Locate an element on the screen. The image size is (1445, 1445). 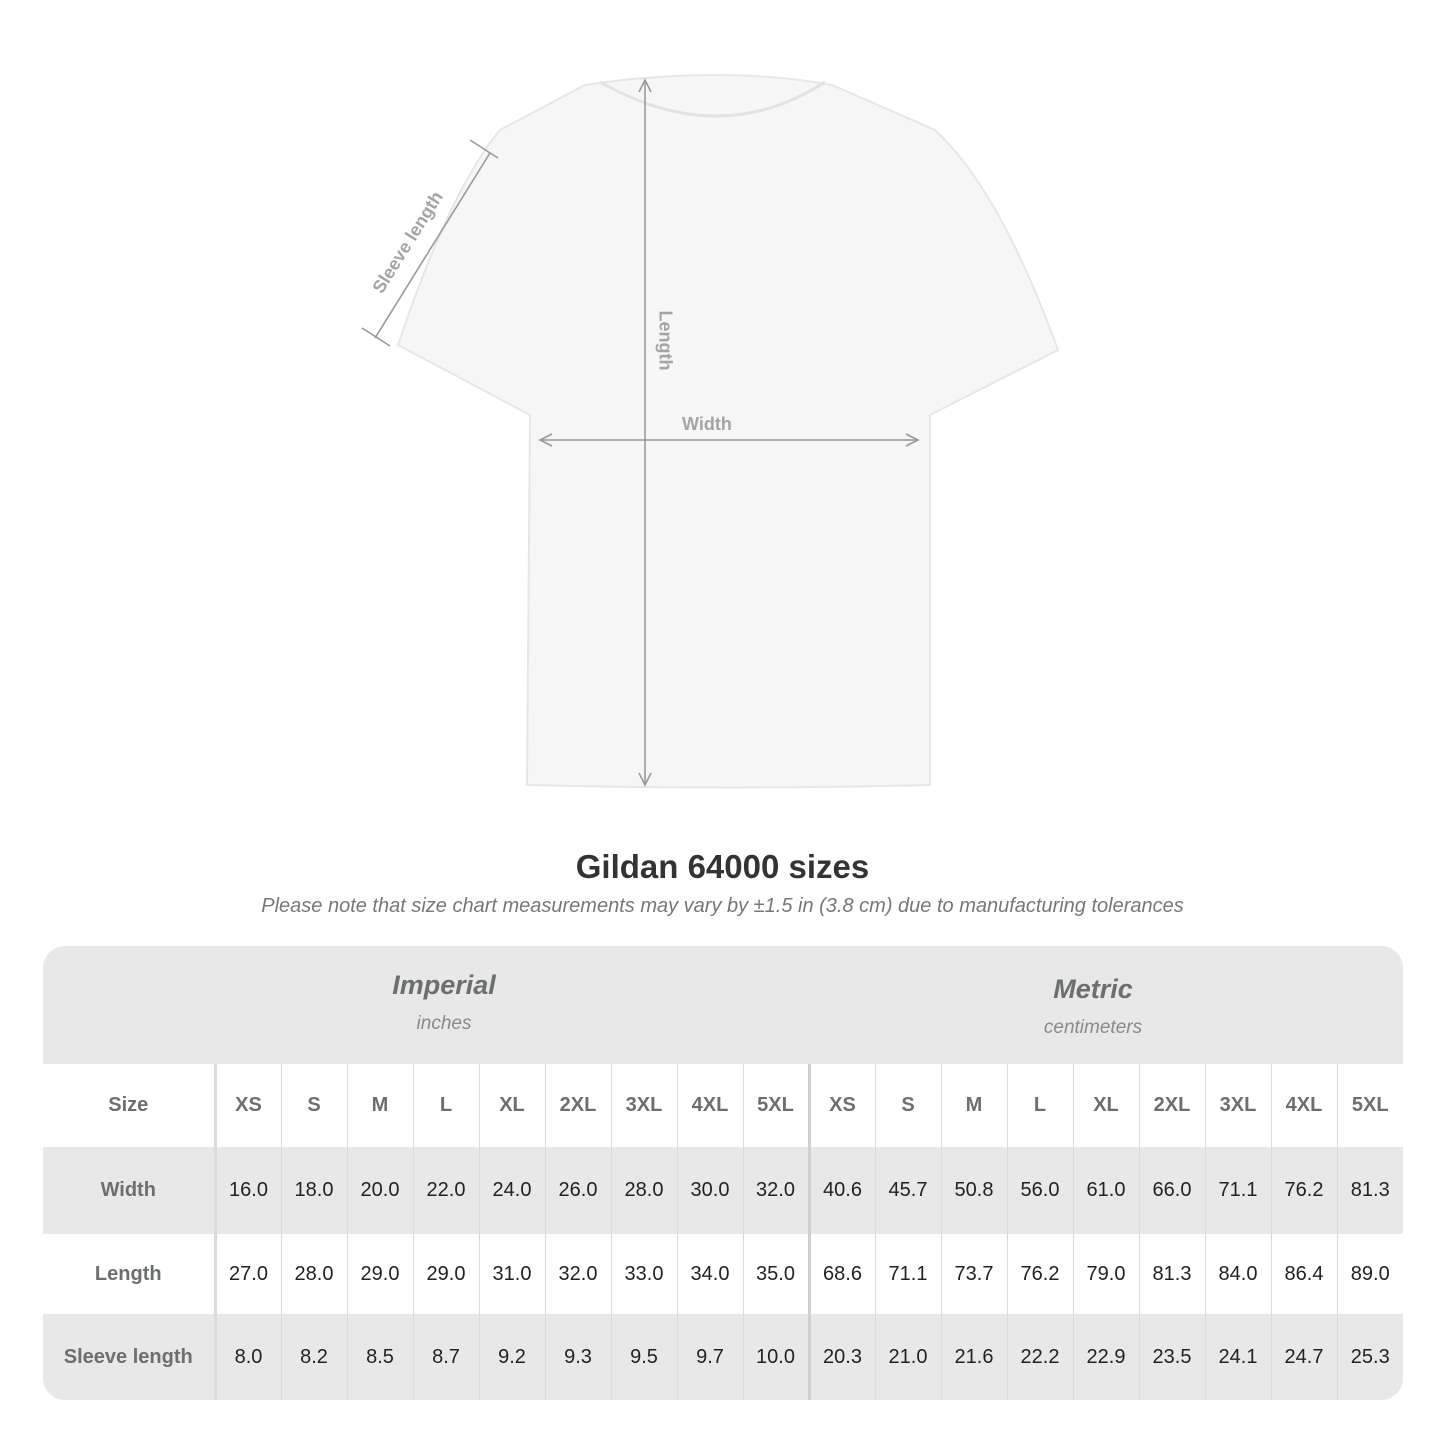
metric-value: 25.3 is located at coordinates (1369, 1357).